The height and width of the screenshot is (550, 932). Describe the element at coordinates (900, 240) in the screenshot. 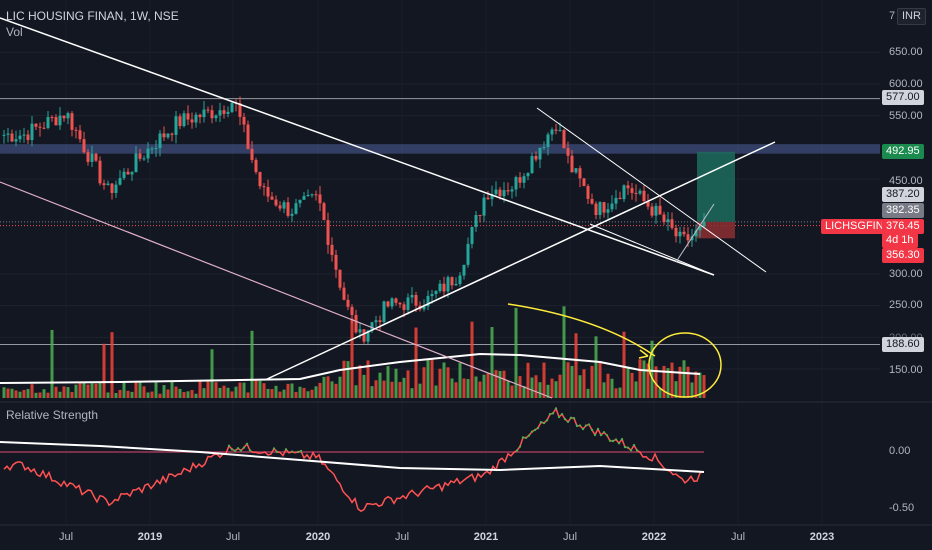

I see `countdown-tag: 4d 1h` at that location.